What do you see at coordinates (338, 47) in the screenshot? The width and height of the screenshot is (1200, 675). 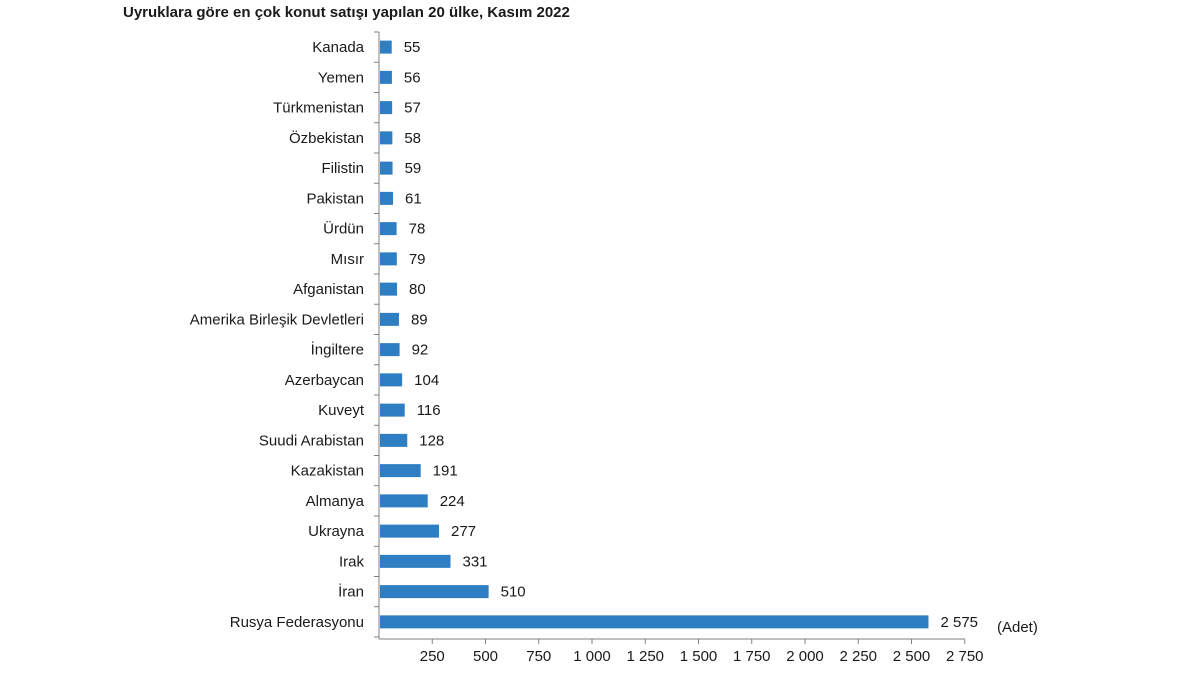 I see `category-label: Kanada` at bounding box center [338, 47].